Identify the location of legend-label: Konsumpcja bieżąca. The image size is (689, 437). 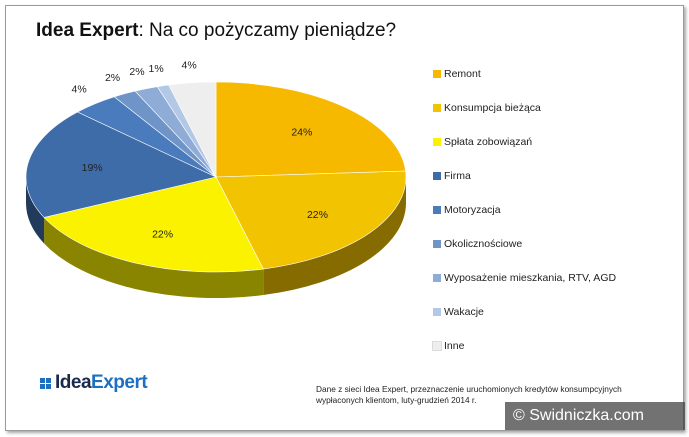
(492, 108).